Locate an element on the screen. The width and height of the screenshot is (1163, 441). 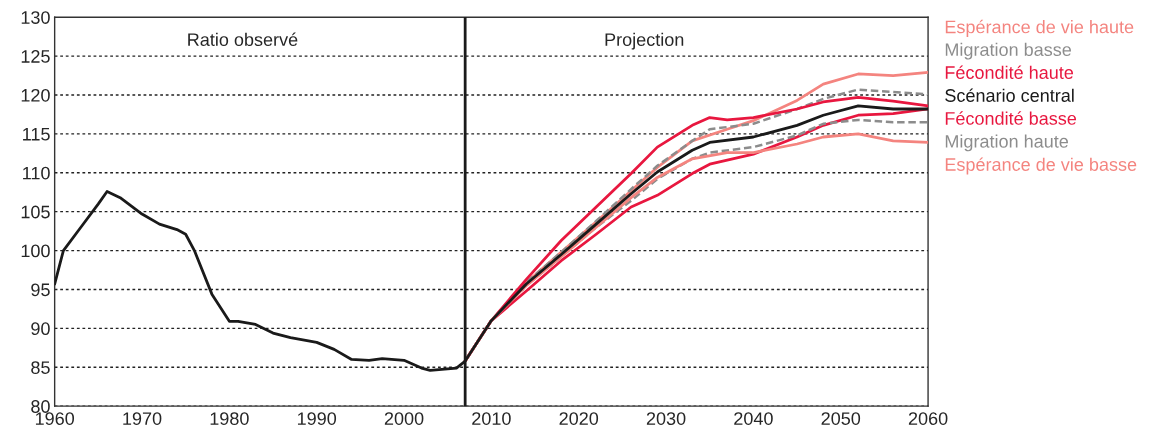
y-tick-label: 110 is located at coordinates (36, 173).